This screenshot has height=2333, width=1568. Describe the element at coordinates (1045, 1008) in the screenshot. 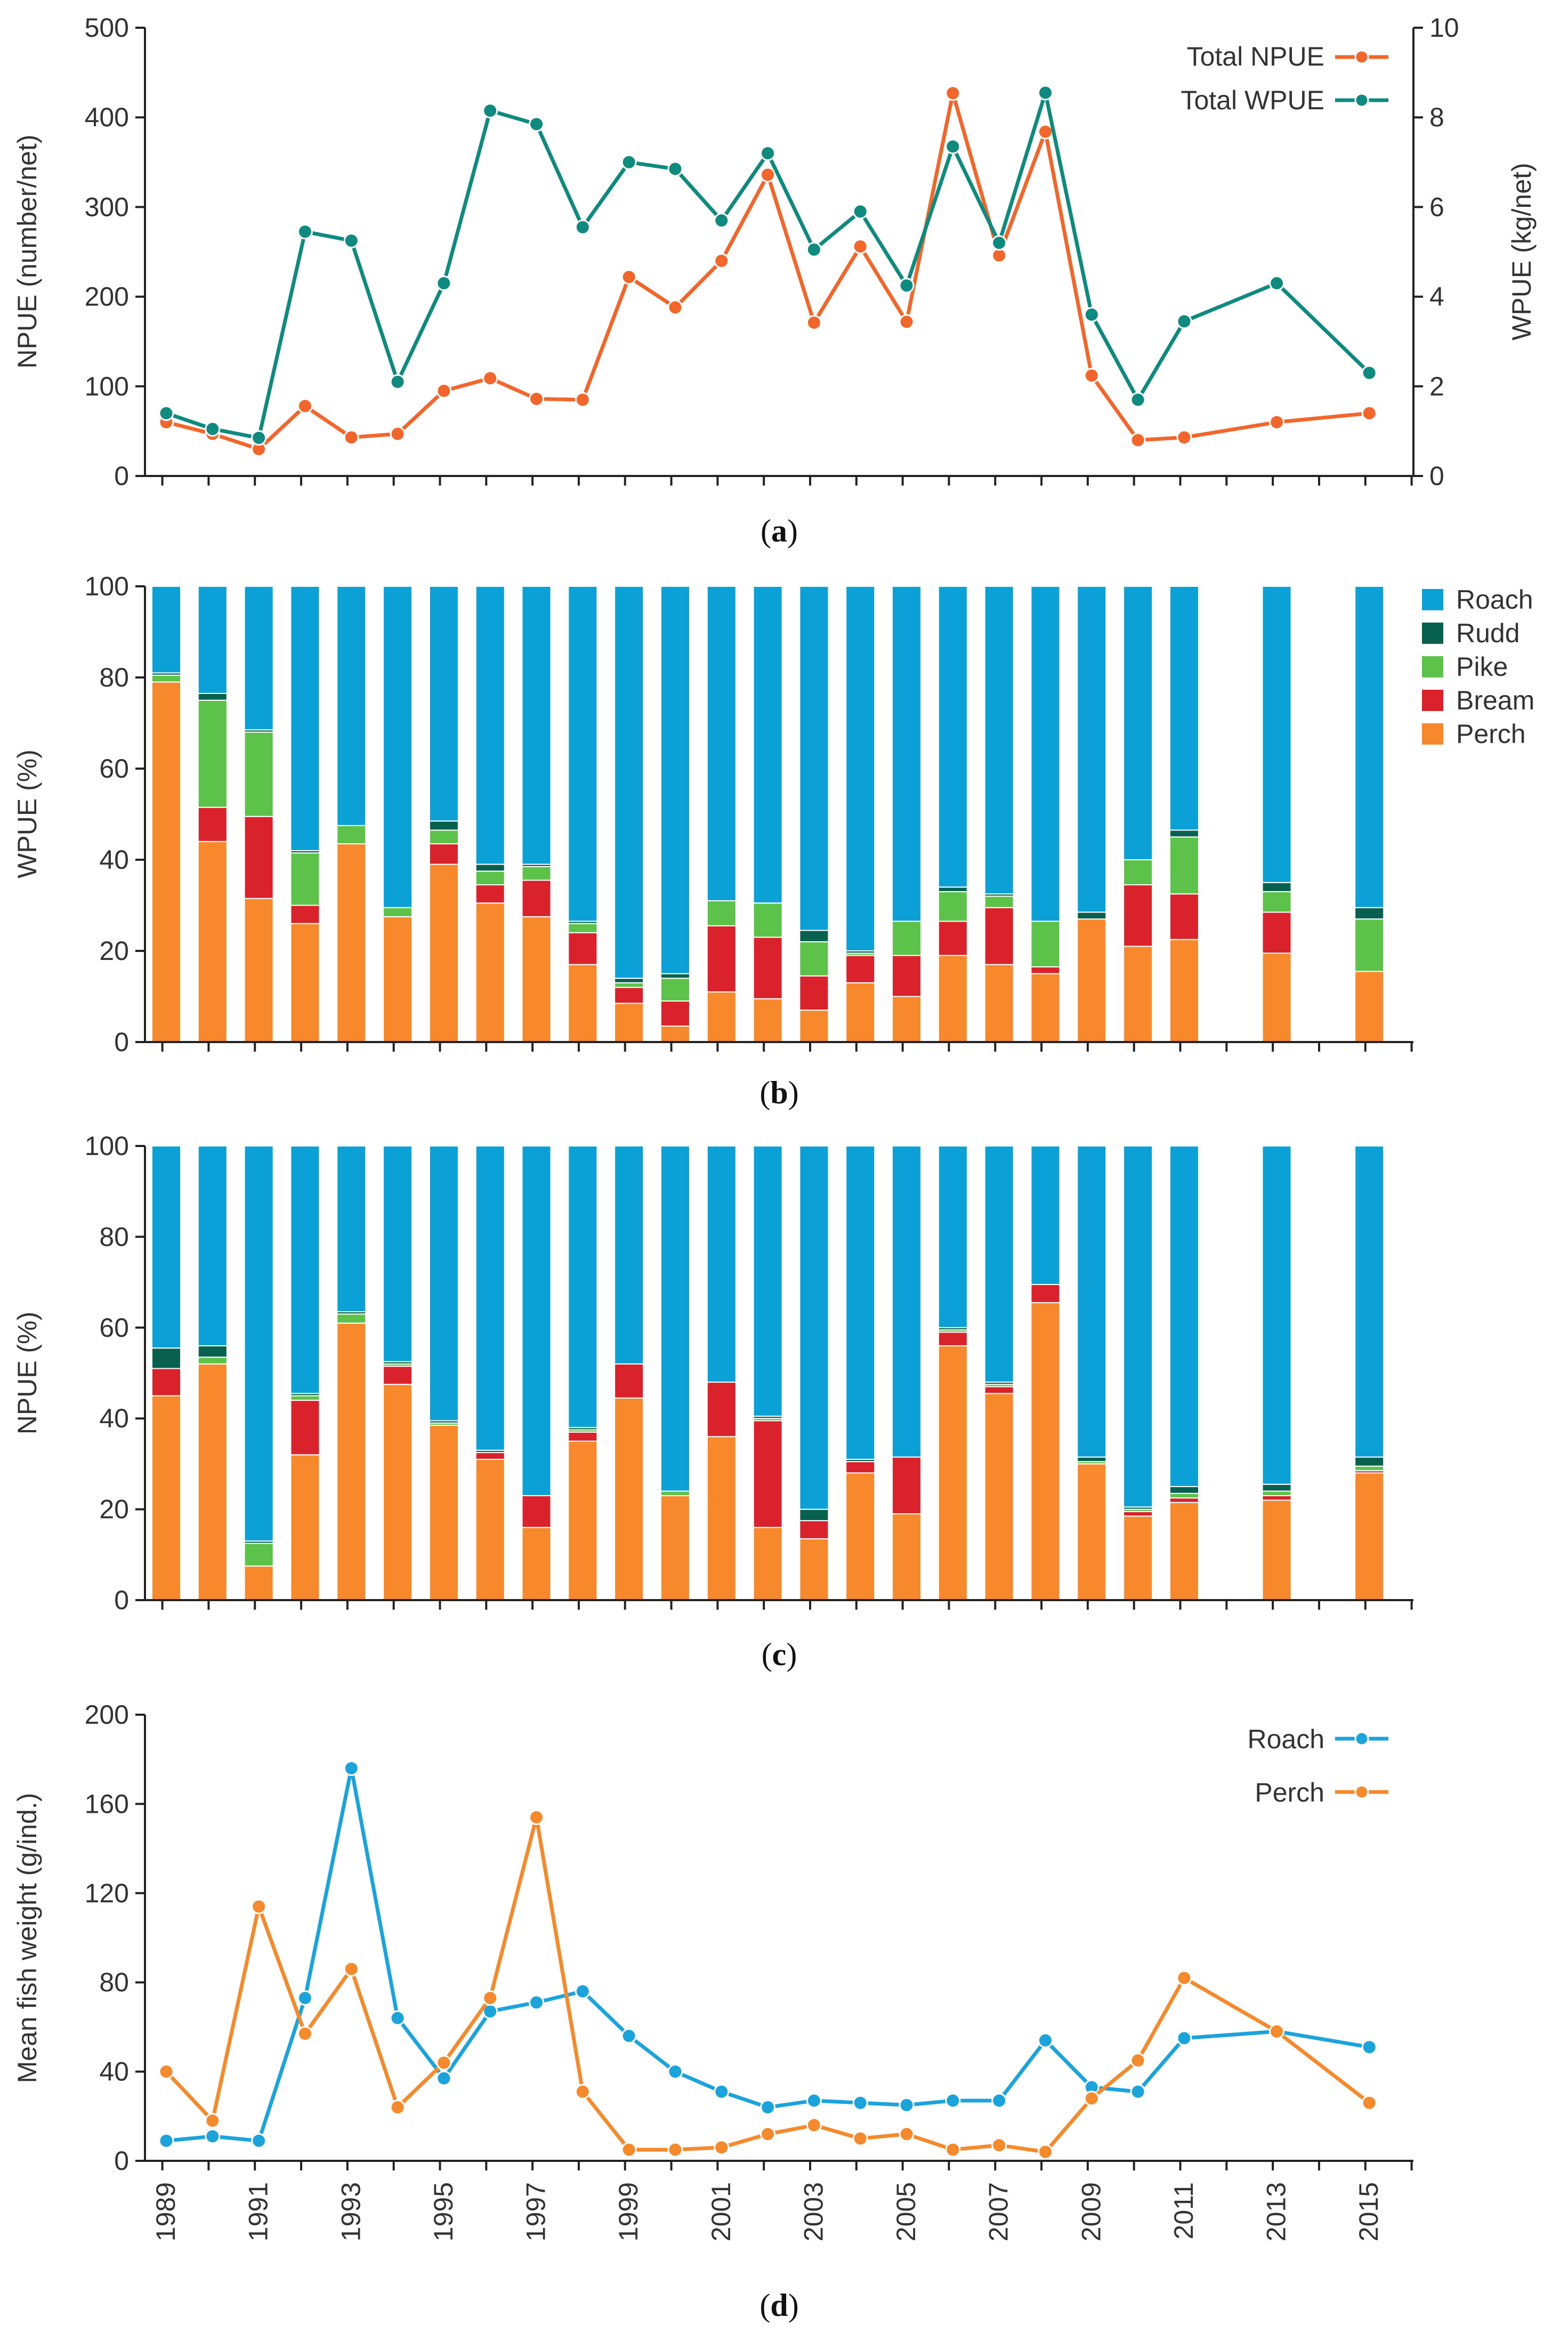

I see `panel-b-bar-perch-2008` at that location.